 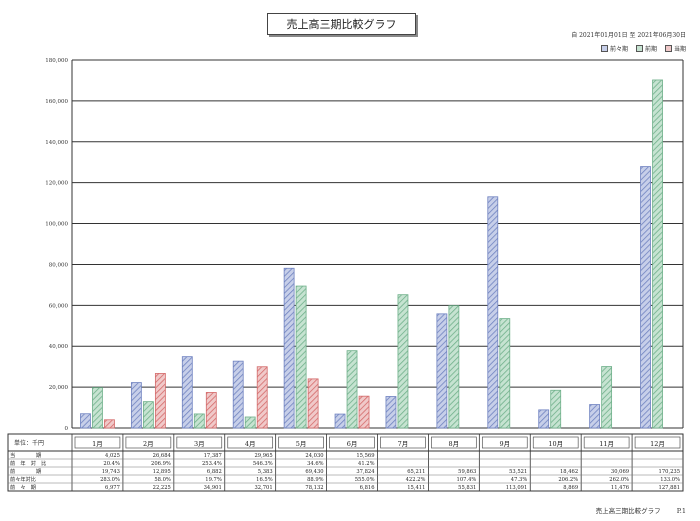 What do you see at coordinates (214, 472) in the screenshot?
I see `table-cell: 6,882` at bounding box center [214, 472].